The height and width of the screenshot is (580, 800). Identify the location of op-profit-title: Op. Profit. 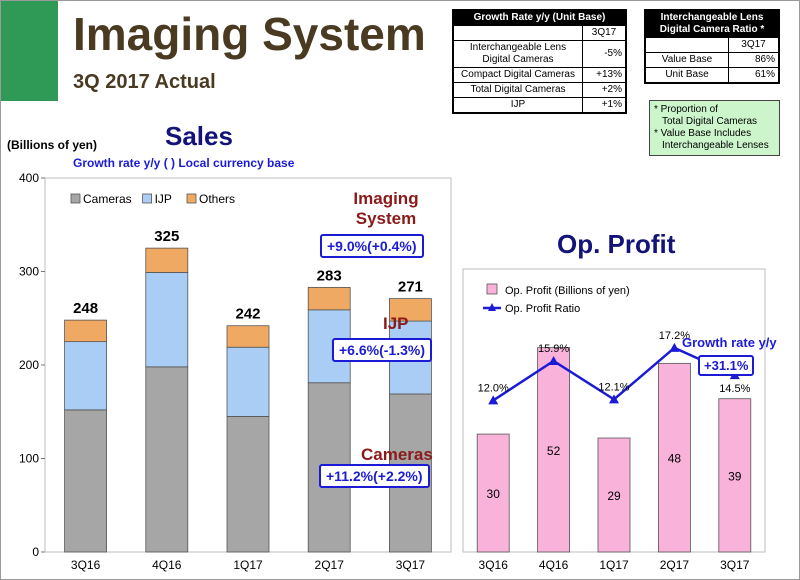
(616, 244).